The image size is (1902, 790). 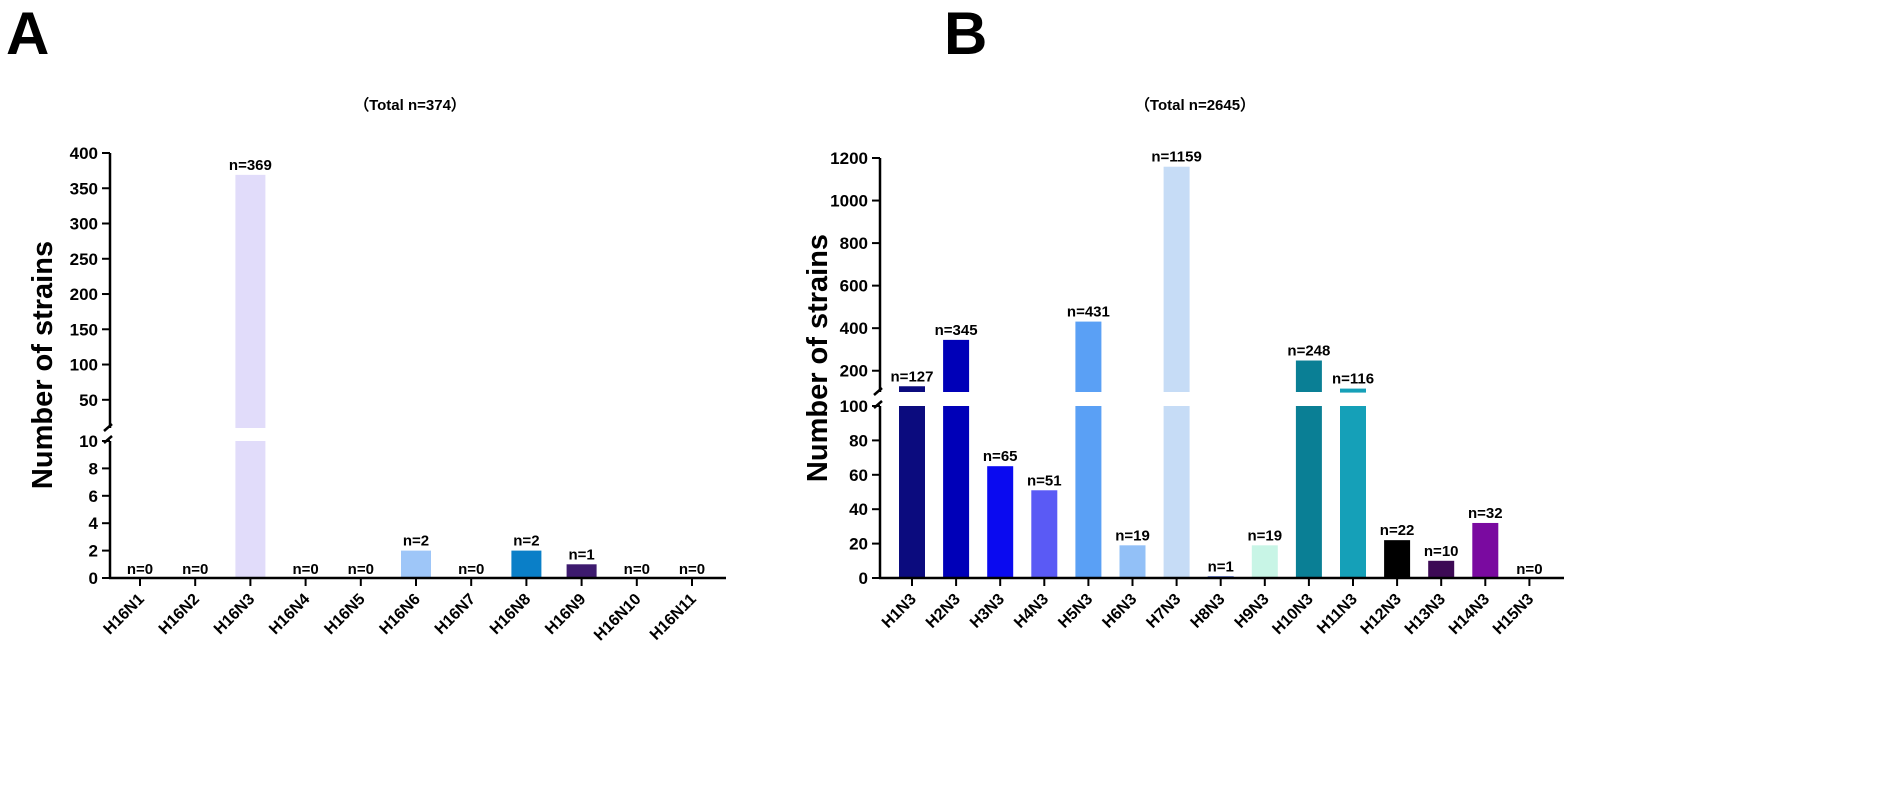 What do you see at coordinates (1308, 492) in the screenshot?
I see `bar-lower-H10N3` at bounding box center [1308, 492].